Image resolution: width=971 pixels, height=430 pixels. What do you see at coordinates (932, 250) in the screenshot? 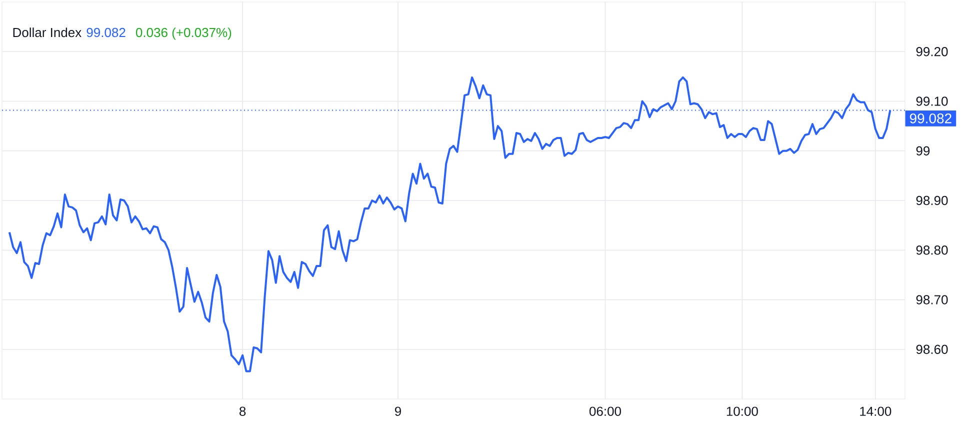
I see `y-tick-label: 98.80` at bounding box center [932, 250].